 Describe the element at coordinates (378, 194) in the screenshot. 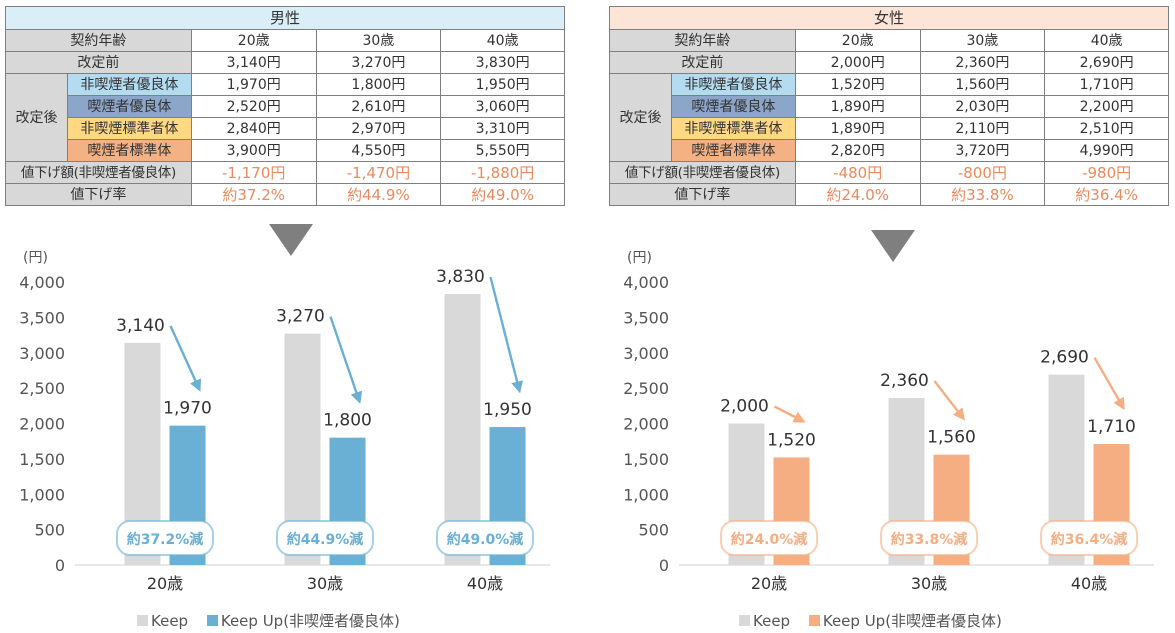

I see `rate-cell: 約44.9%` at that location.